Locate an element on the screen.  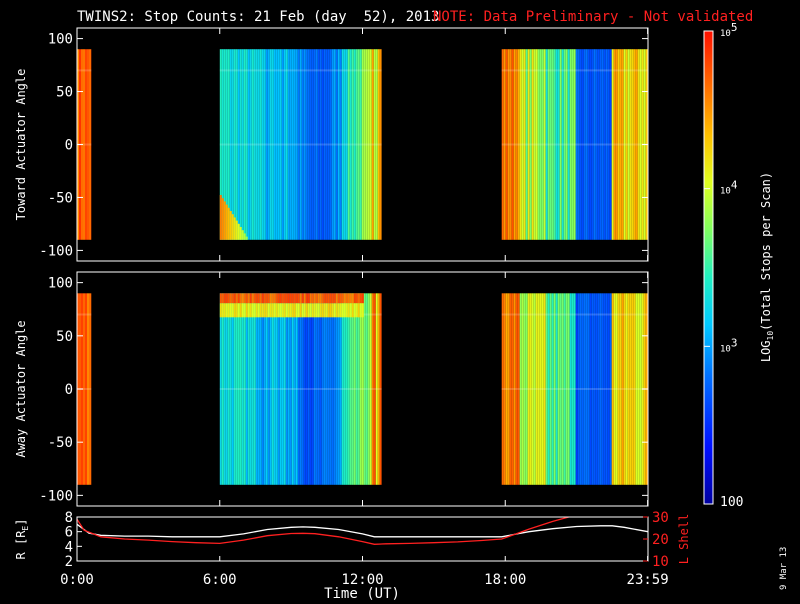
label-part: ] is located at coordinates (21, 522).